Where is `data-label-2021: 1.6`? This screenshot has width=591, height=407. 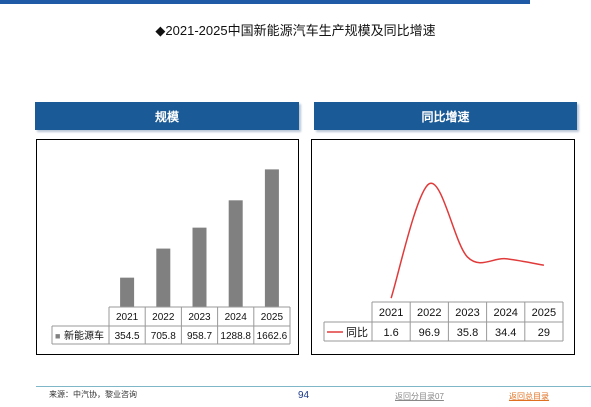 data-label-2021: 1.6 is located at coordinates (390, 333).